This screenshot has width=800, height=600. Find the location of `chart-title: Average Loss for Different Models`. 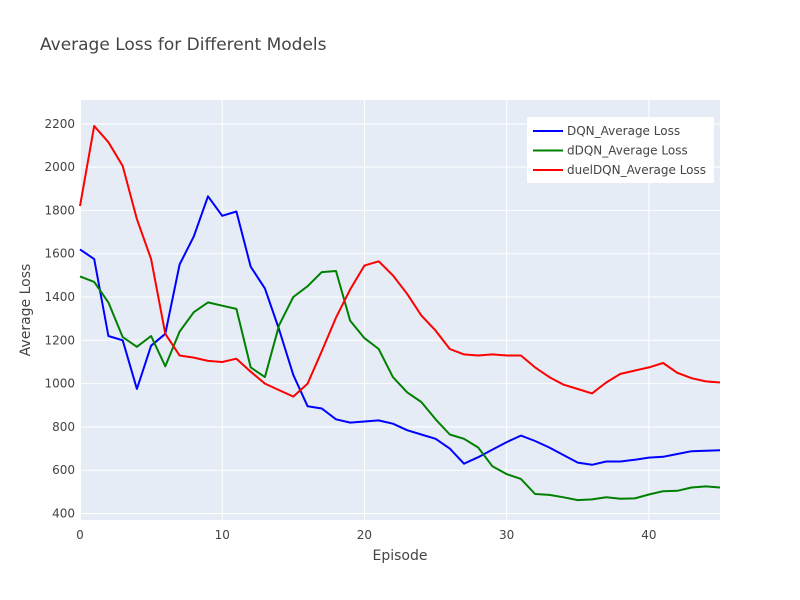

chart-title: Average Loss for Different Models is located at coordinates (183, 45).